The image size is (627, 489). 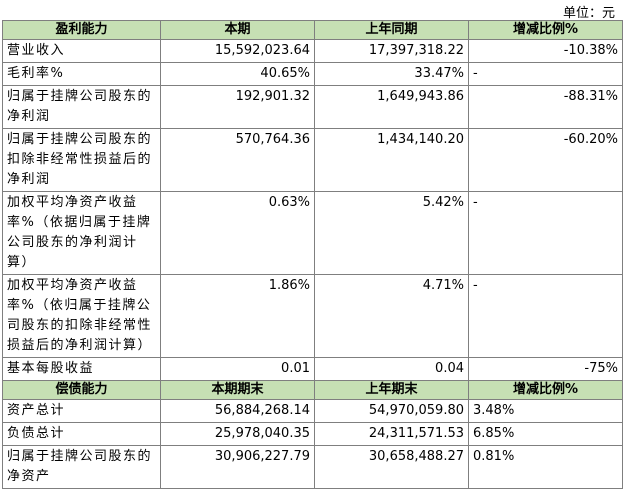 I want to click on label-cell: 归属于挂牌公司股东的净利润, so click(x=81, y=107).